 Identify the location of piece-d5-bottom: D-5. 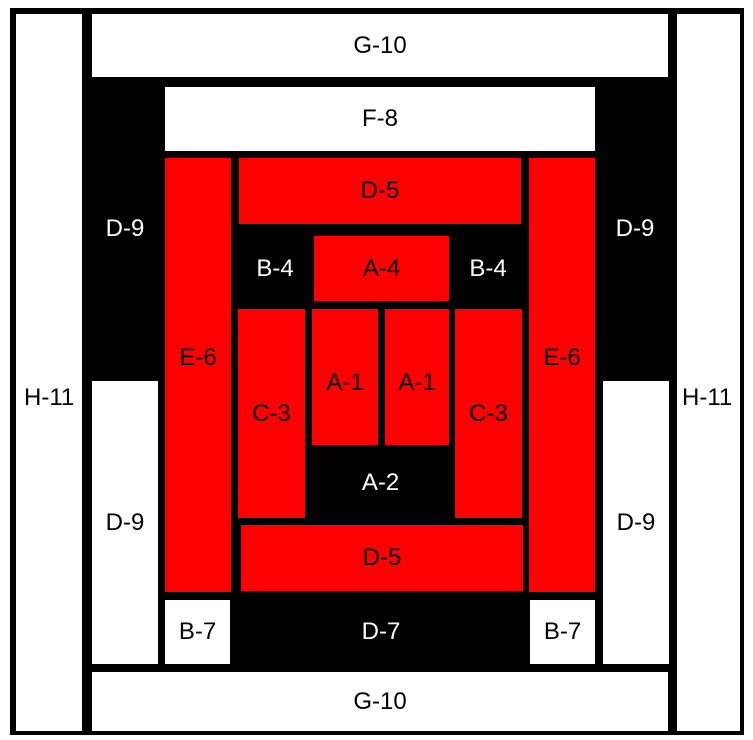
(382, 558).